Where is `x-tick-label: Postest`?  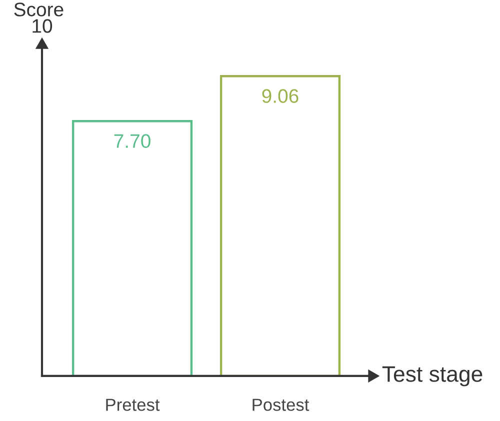 x-tick-label: Postest is located at coordinates (281, 404).